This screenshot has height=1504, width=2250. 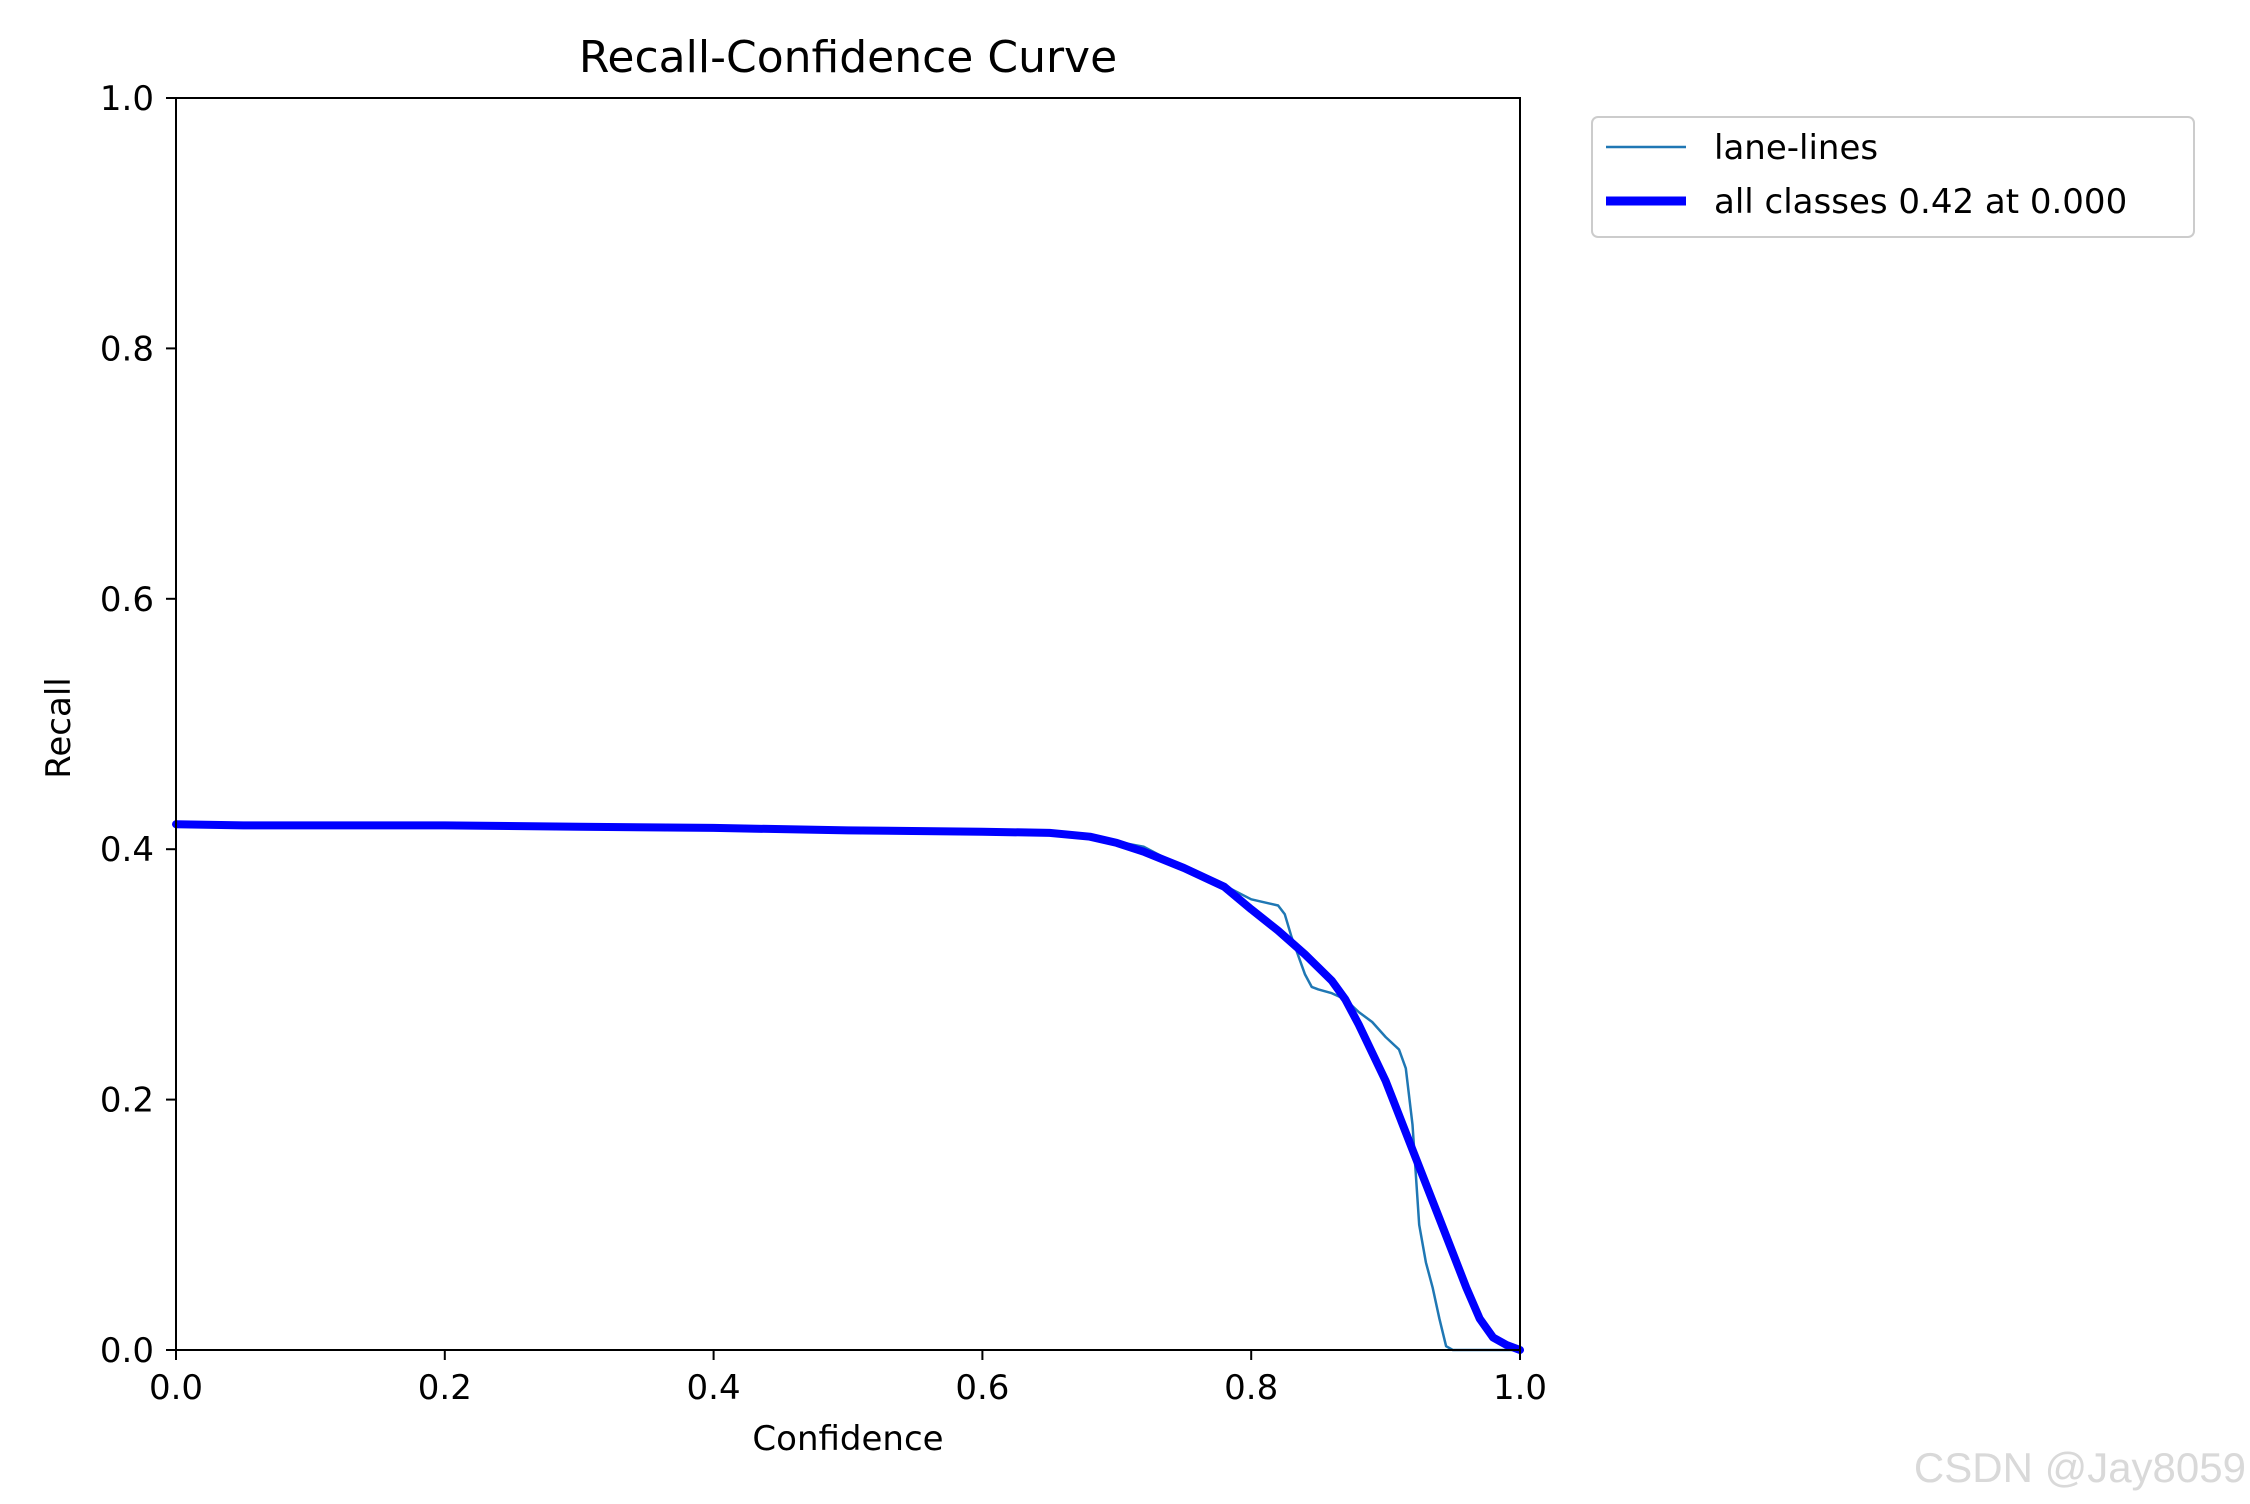 What do you see at coordinates (127, 99) in the screenshot?
I see `y-tick-label: 1.0` at bounding box center [127, 99].